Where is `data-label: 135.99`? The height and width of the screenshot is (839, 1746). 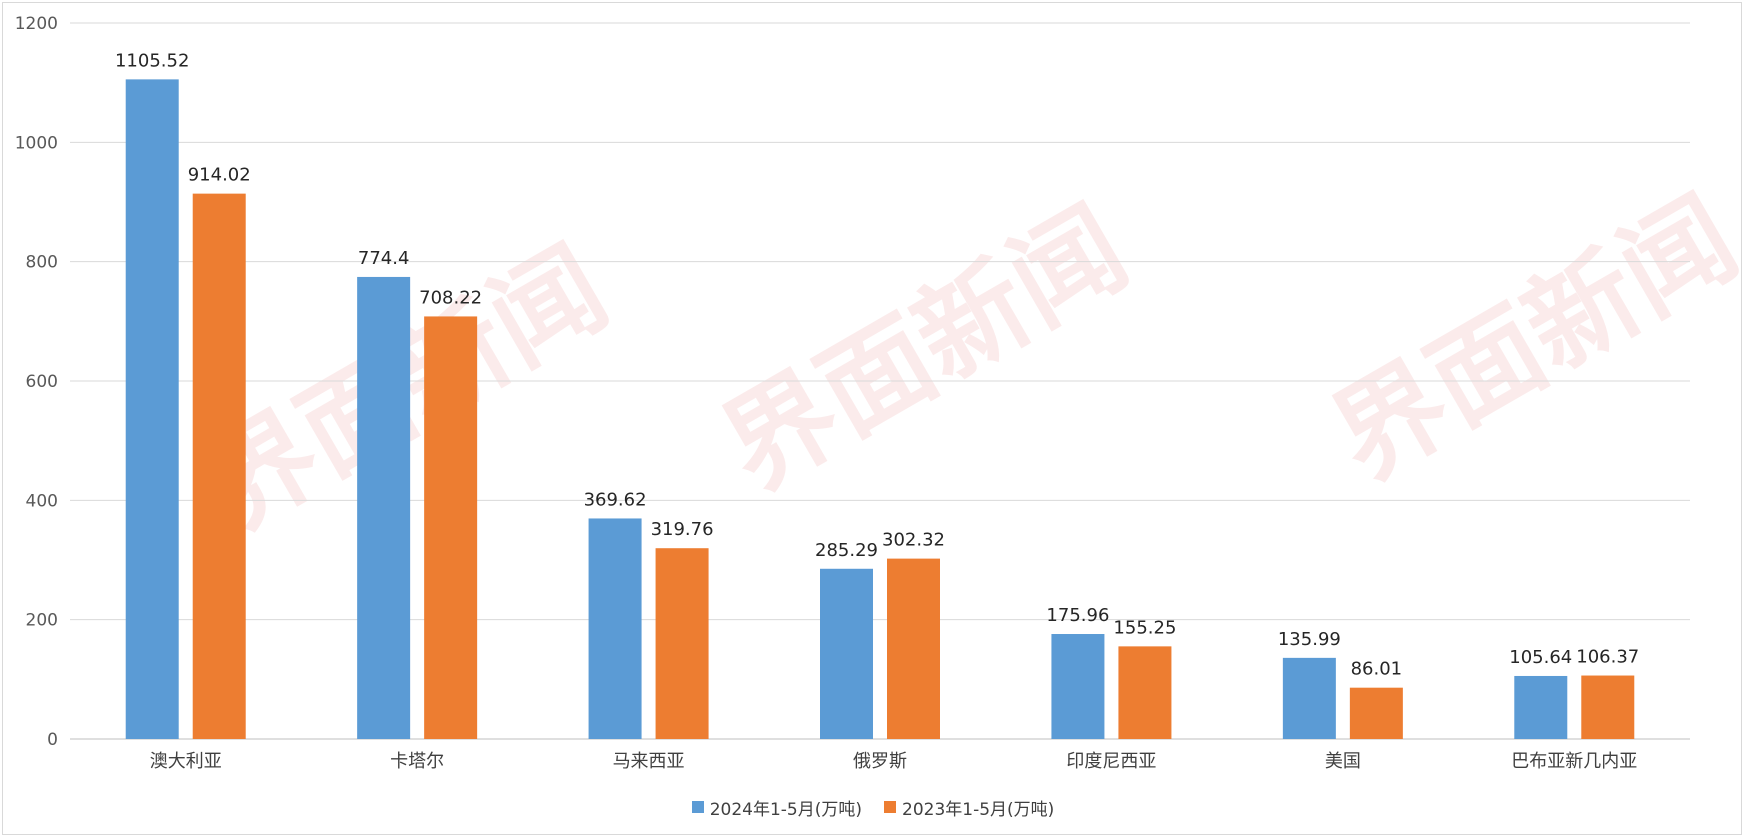 data-label: 135.99 is located at coordinates (1309, 639).